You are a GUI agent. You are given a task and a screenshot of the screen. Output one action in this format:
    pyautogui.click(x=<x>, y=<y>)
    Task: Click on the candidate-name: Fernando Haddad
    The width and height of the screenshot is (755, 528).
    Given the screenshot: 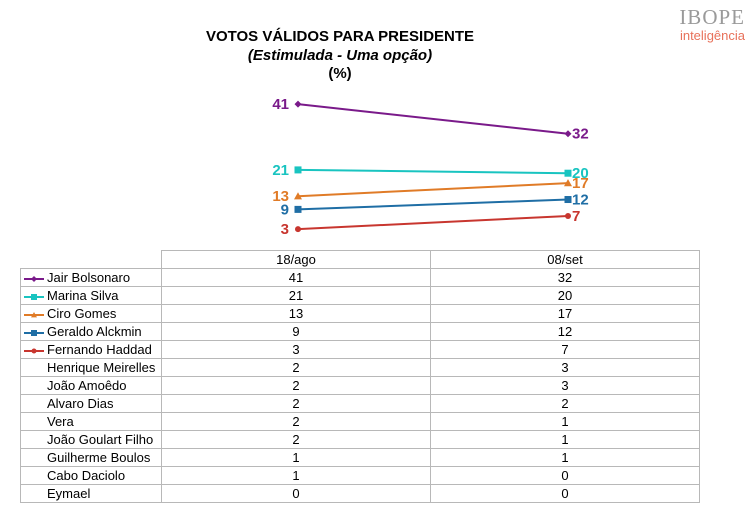 What is the action you would take?
    pyautogui.click(x=99, y=349)
    